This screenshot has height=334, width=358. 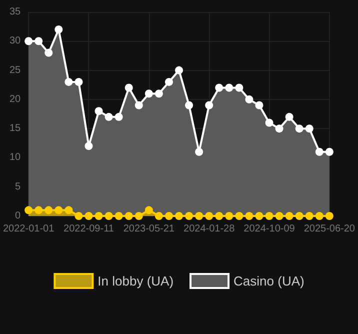 I want to click on y-tick-label: 25, so click(x=15, y=70).